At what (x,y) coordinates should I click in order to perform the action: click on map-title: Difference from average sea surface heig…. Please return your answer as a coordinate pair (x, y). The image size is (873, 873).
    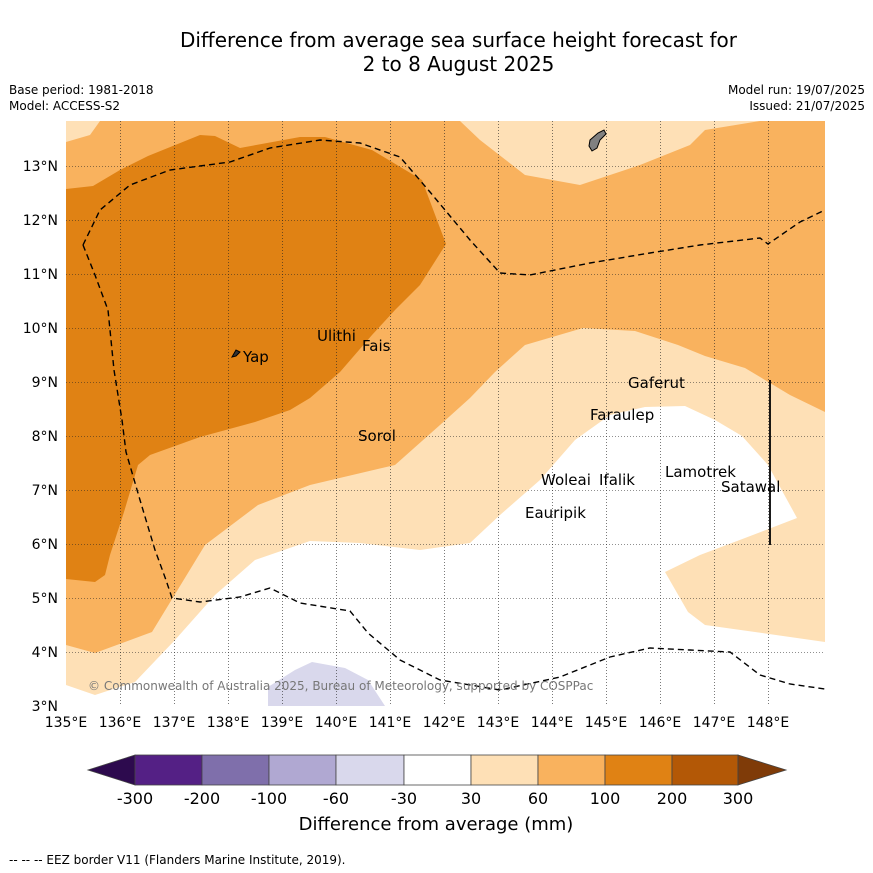
    Looking at the image, I should click on (436, 52).